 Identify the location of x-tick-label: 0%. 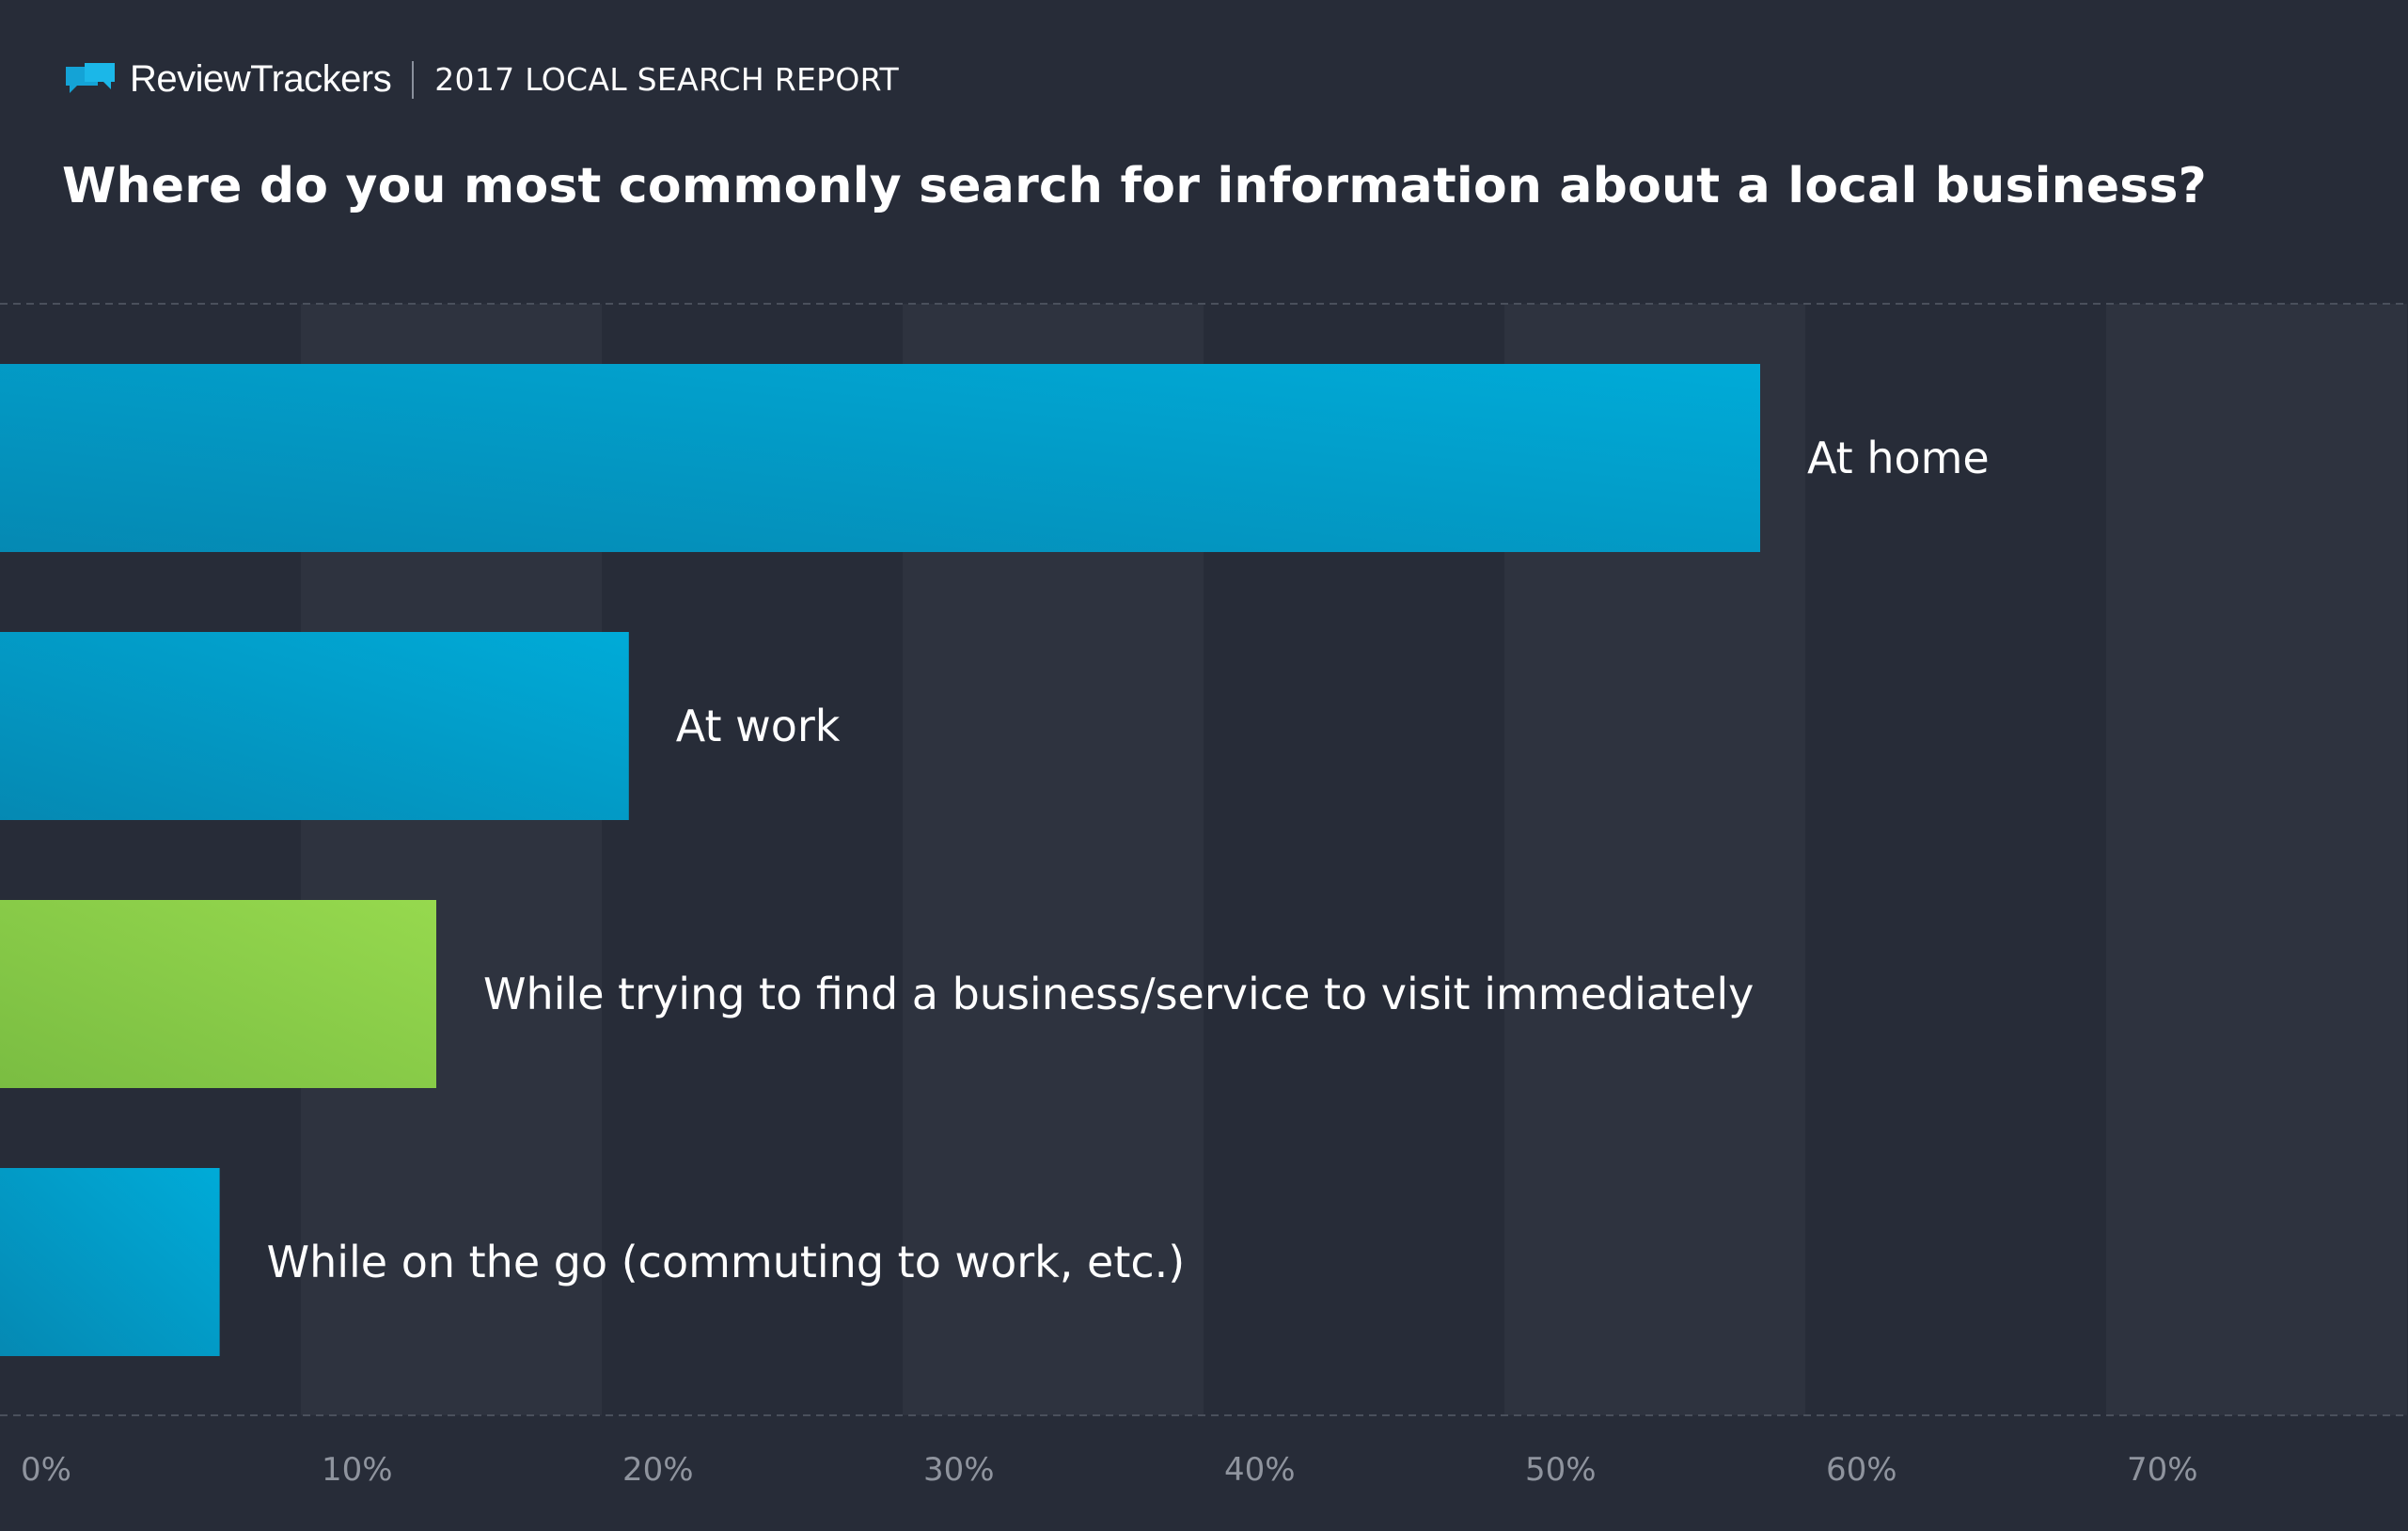
(46, 1470).